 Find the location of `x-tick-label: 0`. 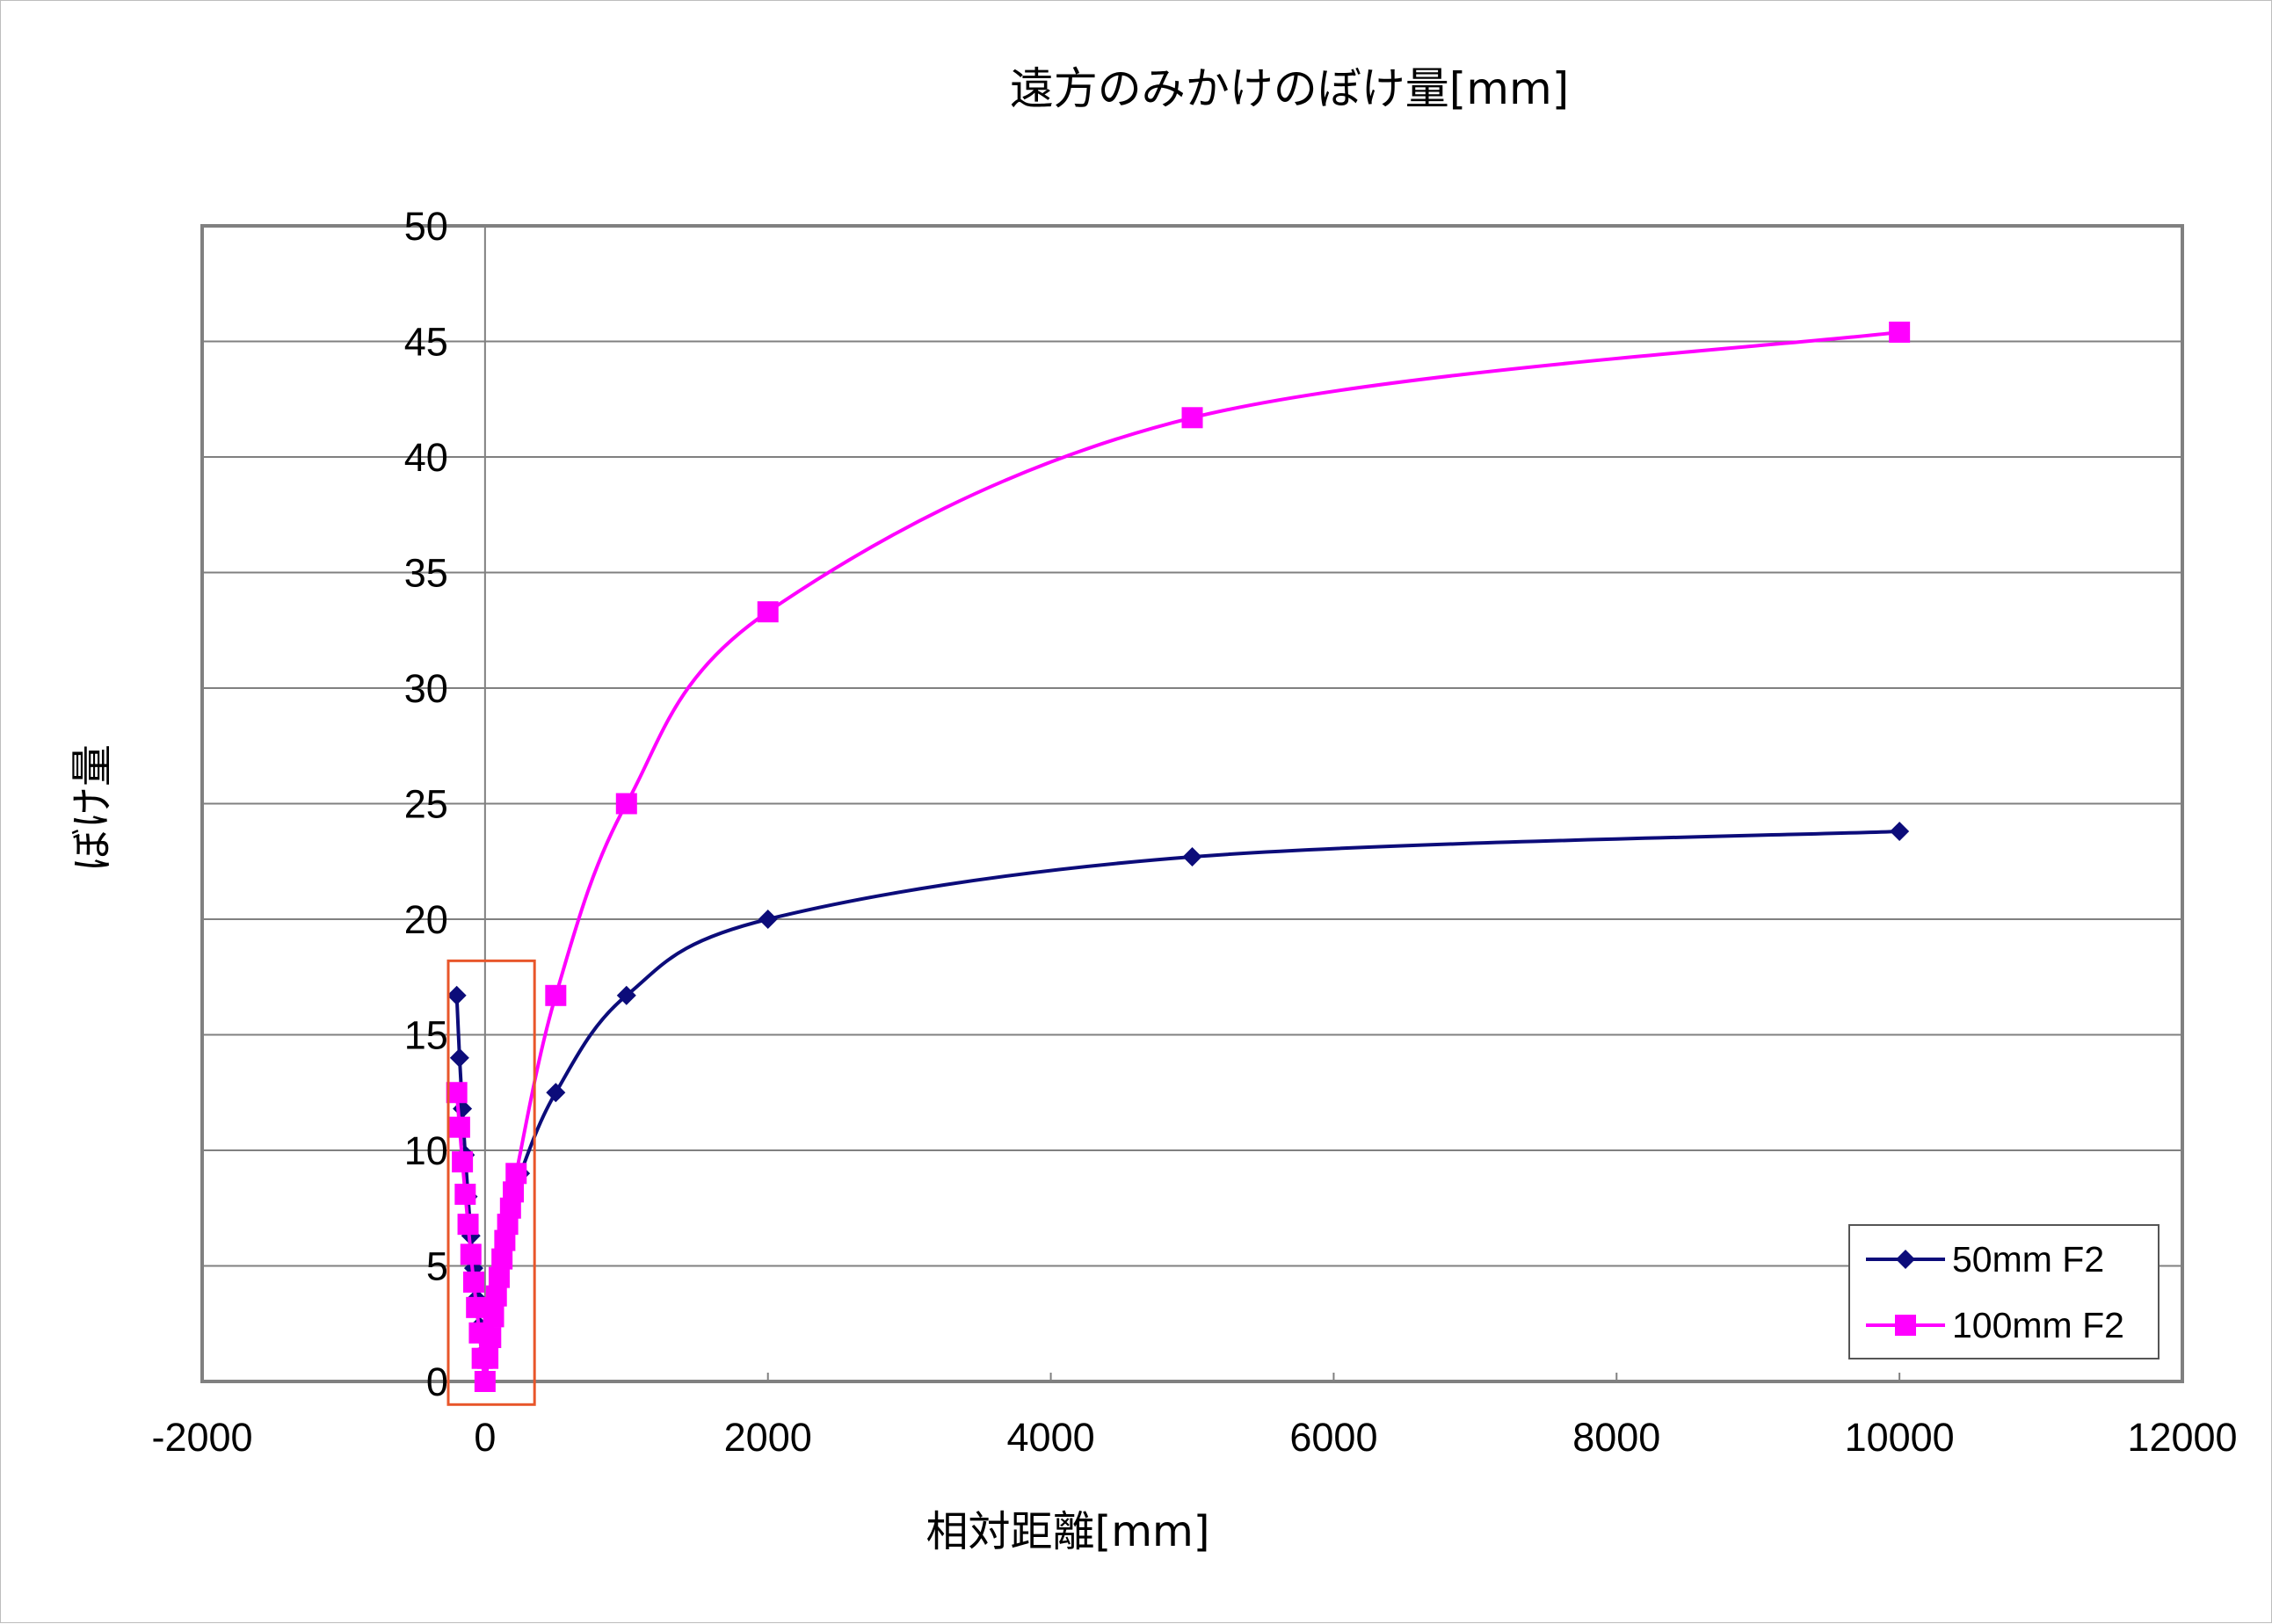

x-tick-label: 0 is located at coordinates (485, 1437).